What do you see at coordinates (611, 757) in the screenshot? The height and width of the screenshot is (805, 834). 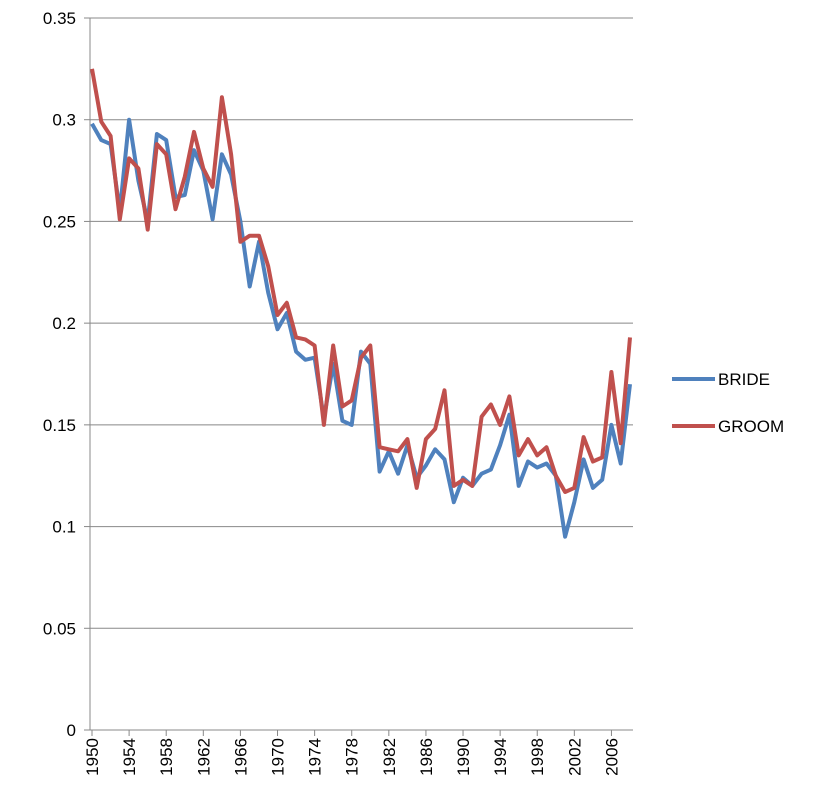 I see `x-tick-label: 2006` at bounding box center [611, 757].